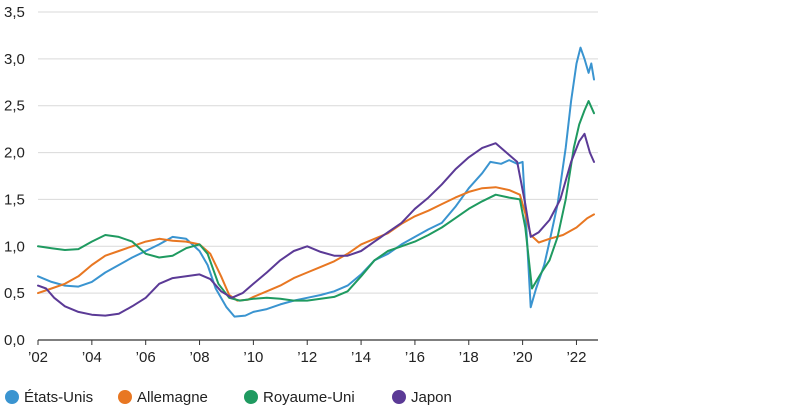 The width and height of the screenshot is (800, 410). Describe the element at coordinates (14, 340) in the screenshot. I see `y-tick-label: 0,0` at that location.